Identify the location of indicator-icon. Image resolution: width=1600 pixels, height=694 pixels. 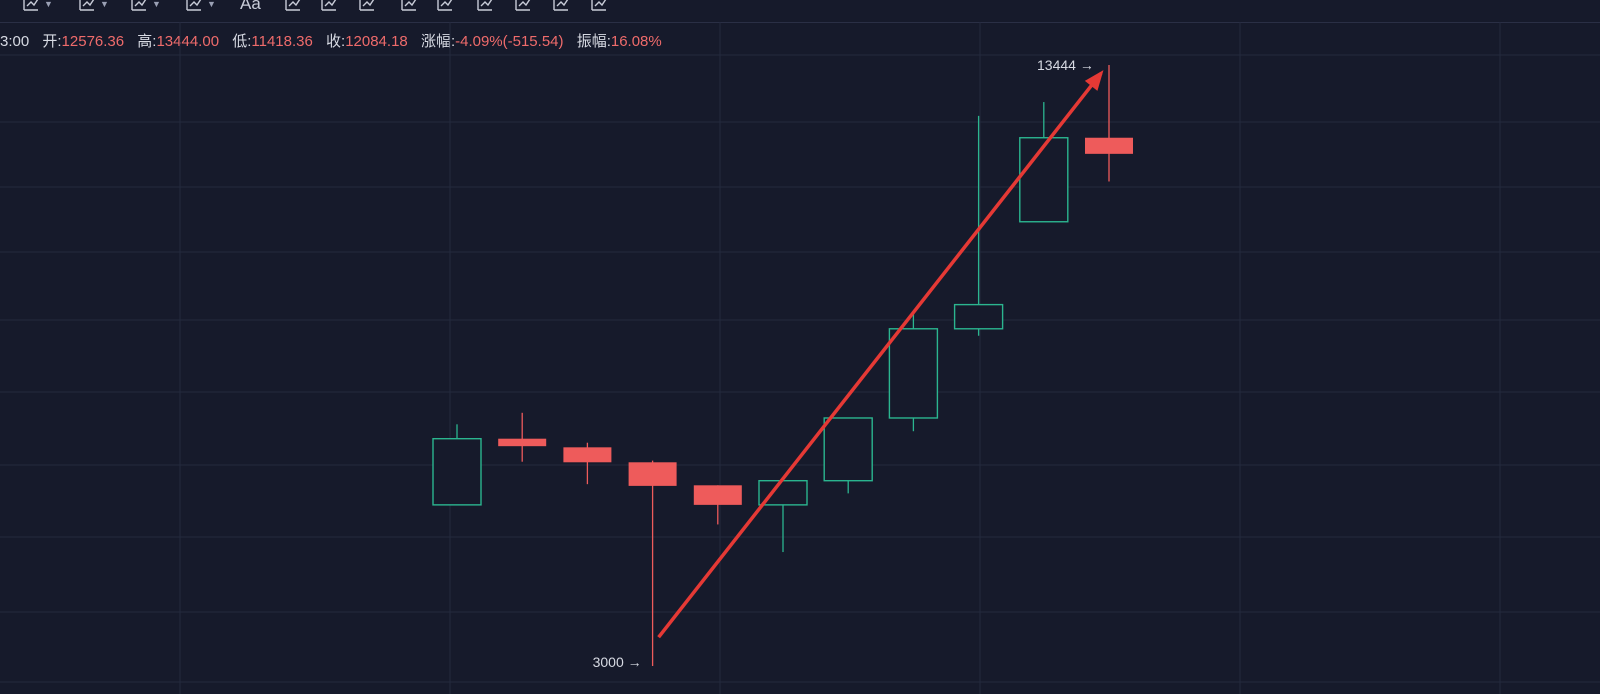
(445, 5).